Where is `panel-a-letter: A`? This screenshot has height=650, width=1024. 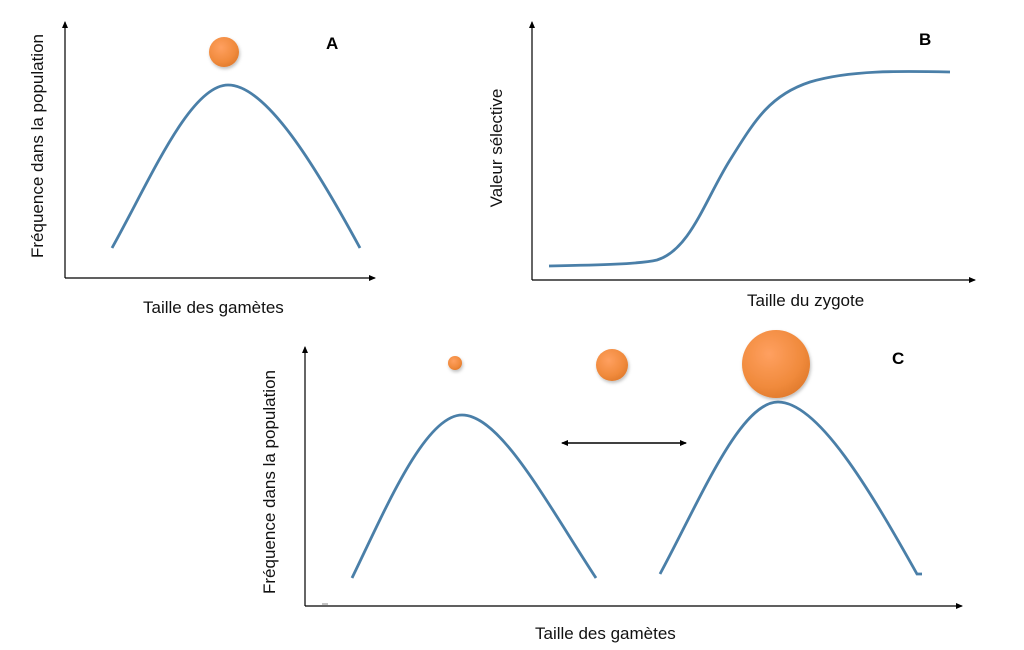
panel-a-letter: A is located at coordinates (332, 43).